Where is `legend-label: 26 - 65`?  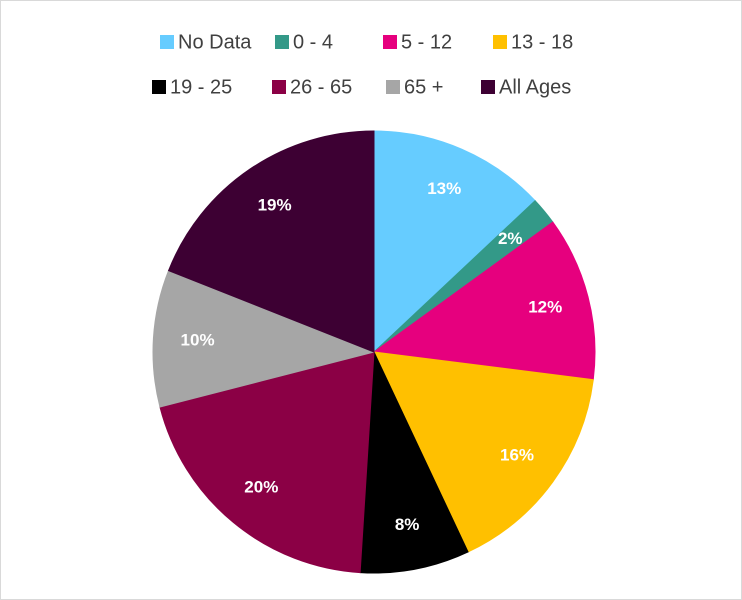 legend-label: 26 - 65 is located at coordinates (321, 87).